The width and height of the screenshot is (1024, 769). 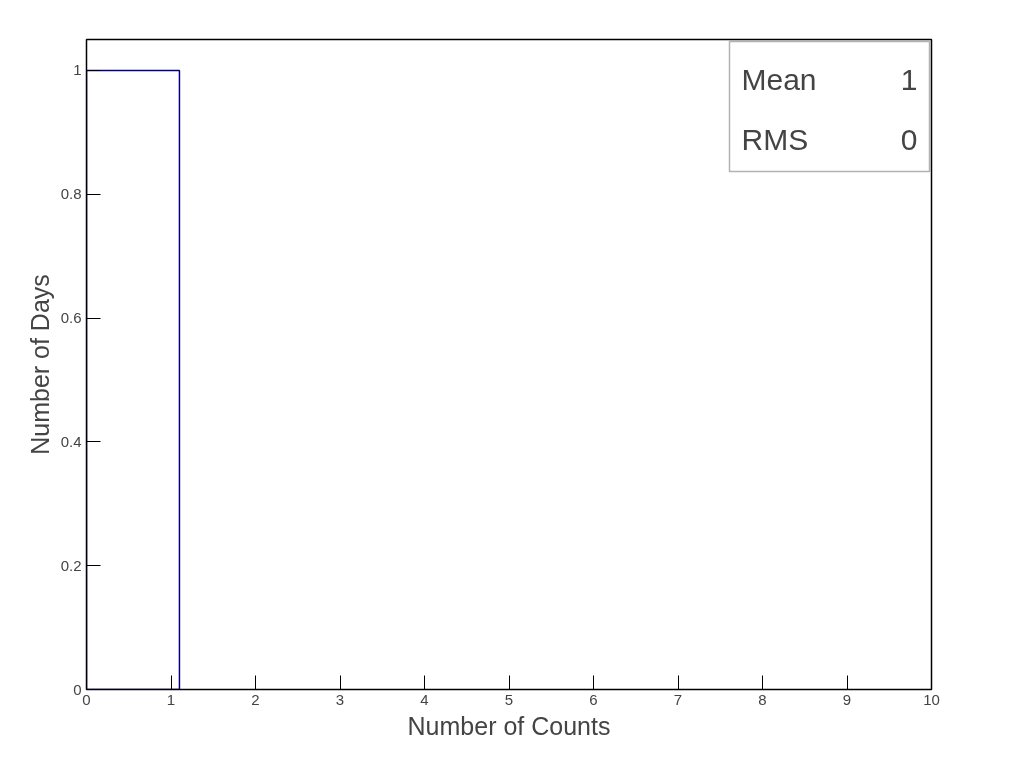 What do you see at coordinates (340, 699) in the screenshot?
I see `x-tick-label: 3` at bounding box center [340, 699].